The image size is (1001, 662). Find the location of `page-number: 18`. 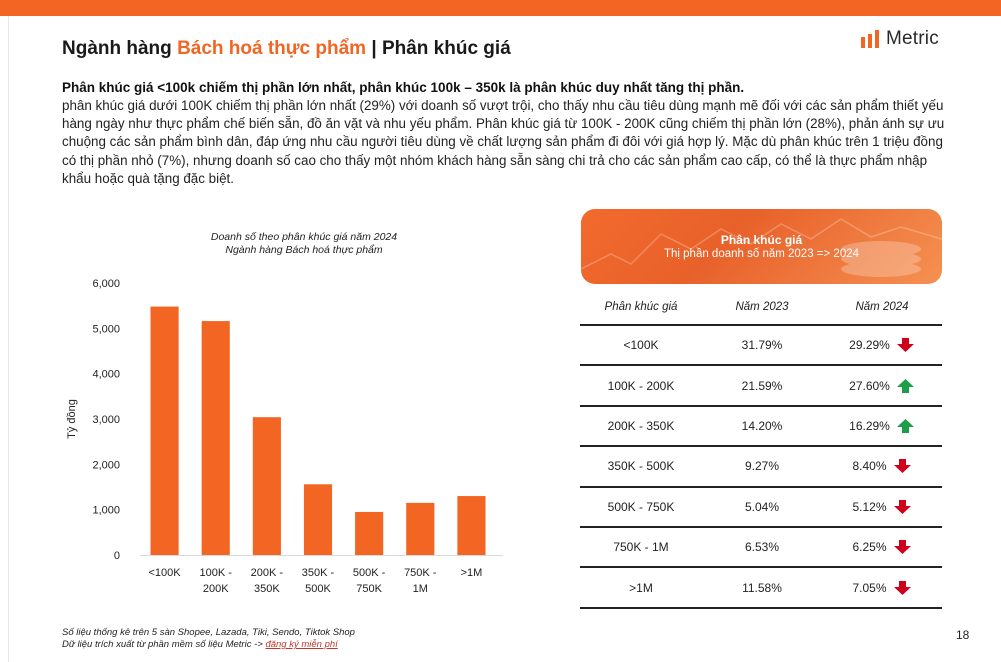

page-number: 18 is located at coordinates (963, 635).